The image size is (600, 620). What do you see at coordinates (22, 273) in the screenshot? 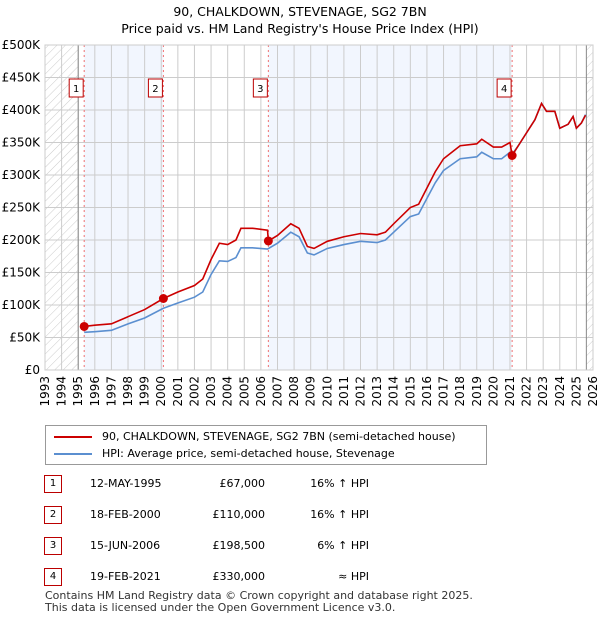
I see `y-tick-label: £150K` at bounding box center [22, 273].